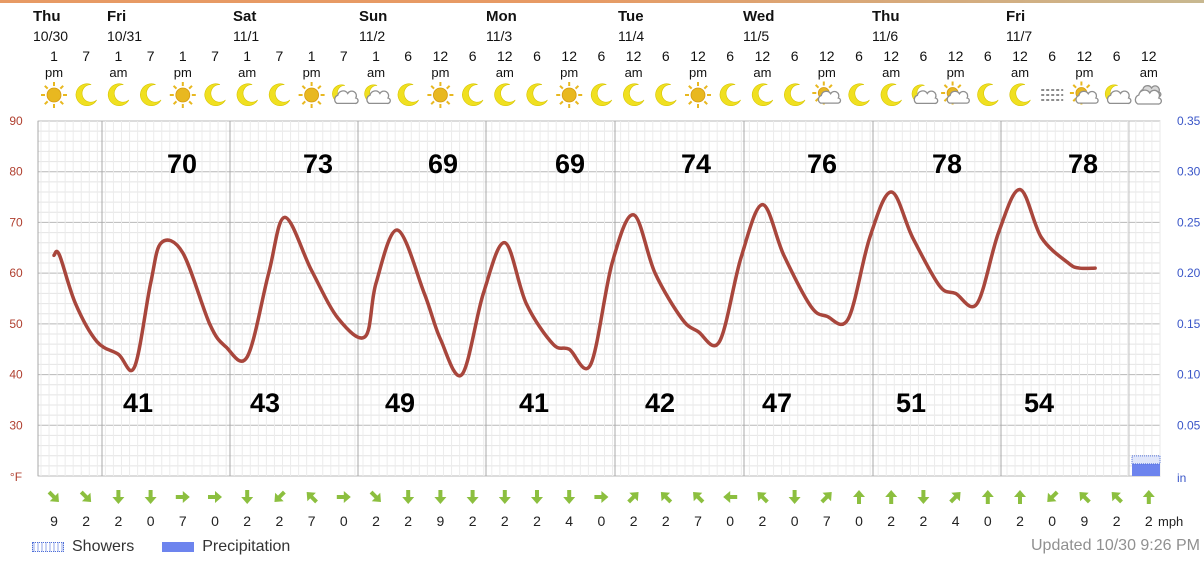 The width and height of the screenshot is (1204, 561). I want to click on partly-sunny-icon, so click(955, 93).